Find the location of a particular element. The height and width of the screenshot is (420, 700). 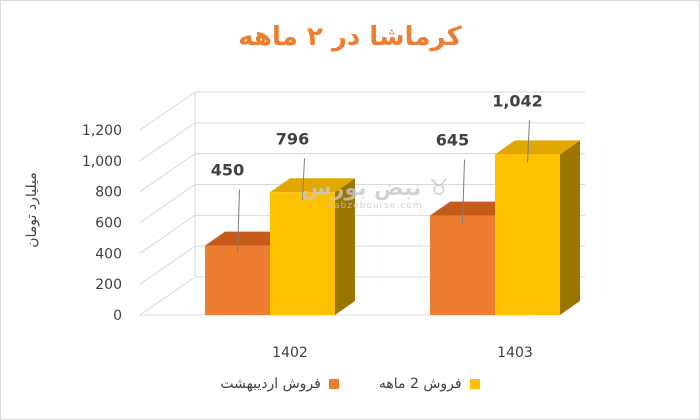

legend-item-series-1: فروش اردیبهشت is located at coordinates (279, 384).